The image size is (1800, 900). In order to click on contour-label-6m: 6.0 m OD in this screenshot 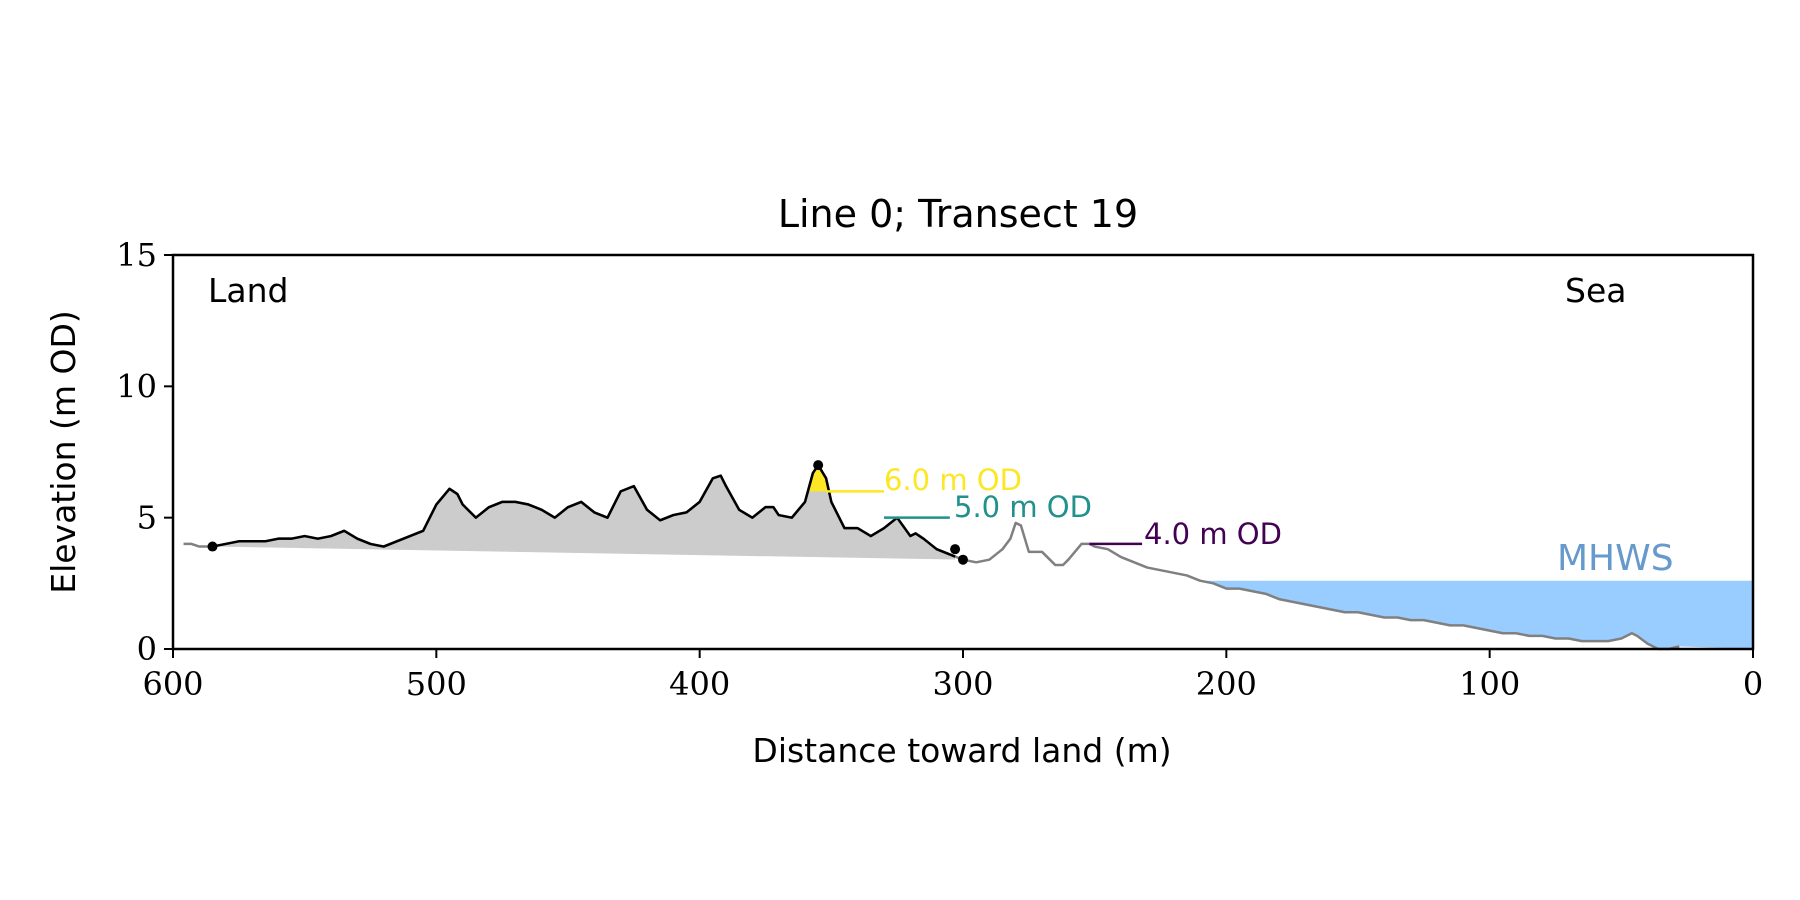, I will do `click(953, 480)`.